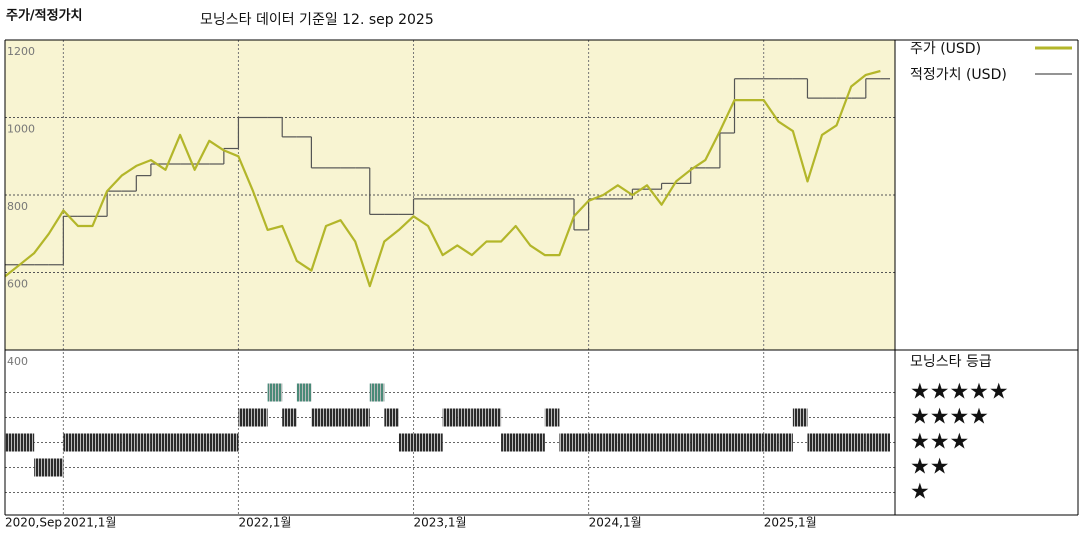 Image resolution: width=1080 pixels, height=540 pixels. Describe the element at coordinates (89, 523) in the screenshot. I see `x-tick-label: 2021,1월` at that location.